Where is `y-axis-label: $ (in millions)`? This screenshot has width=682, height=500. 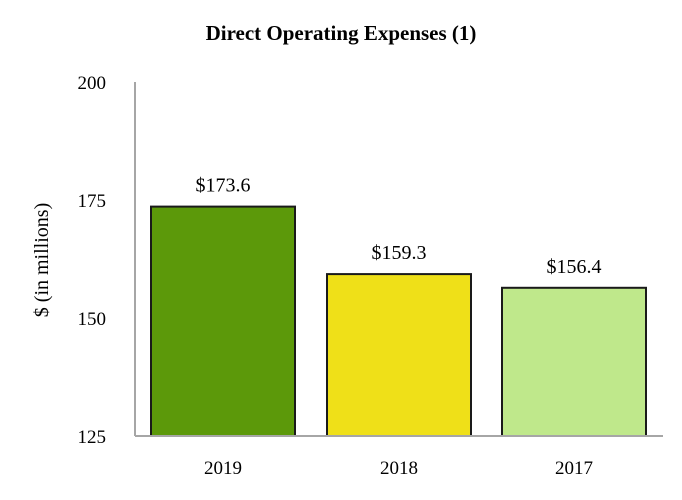 y-axis-label: $ (in millions) is located at coordinates (42, 260).